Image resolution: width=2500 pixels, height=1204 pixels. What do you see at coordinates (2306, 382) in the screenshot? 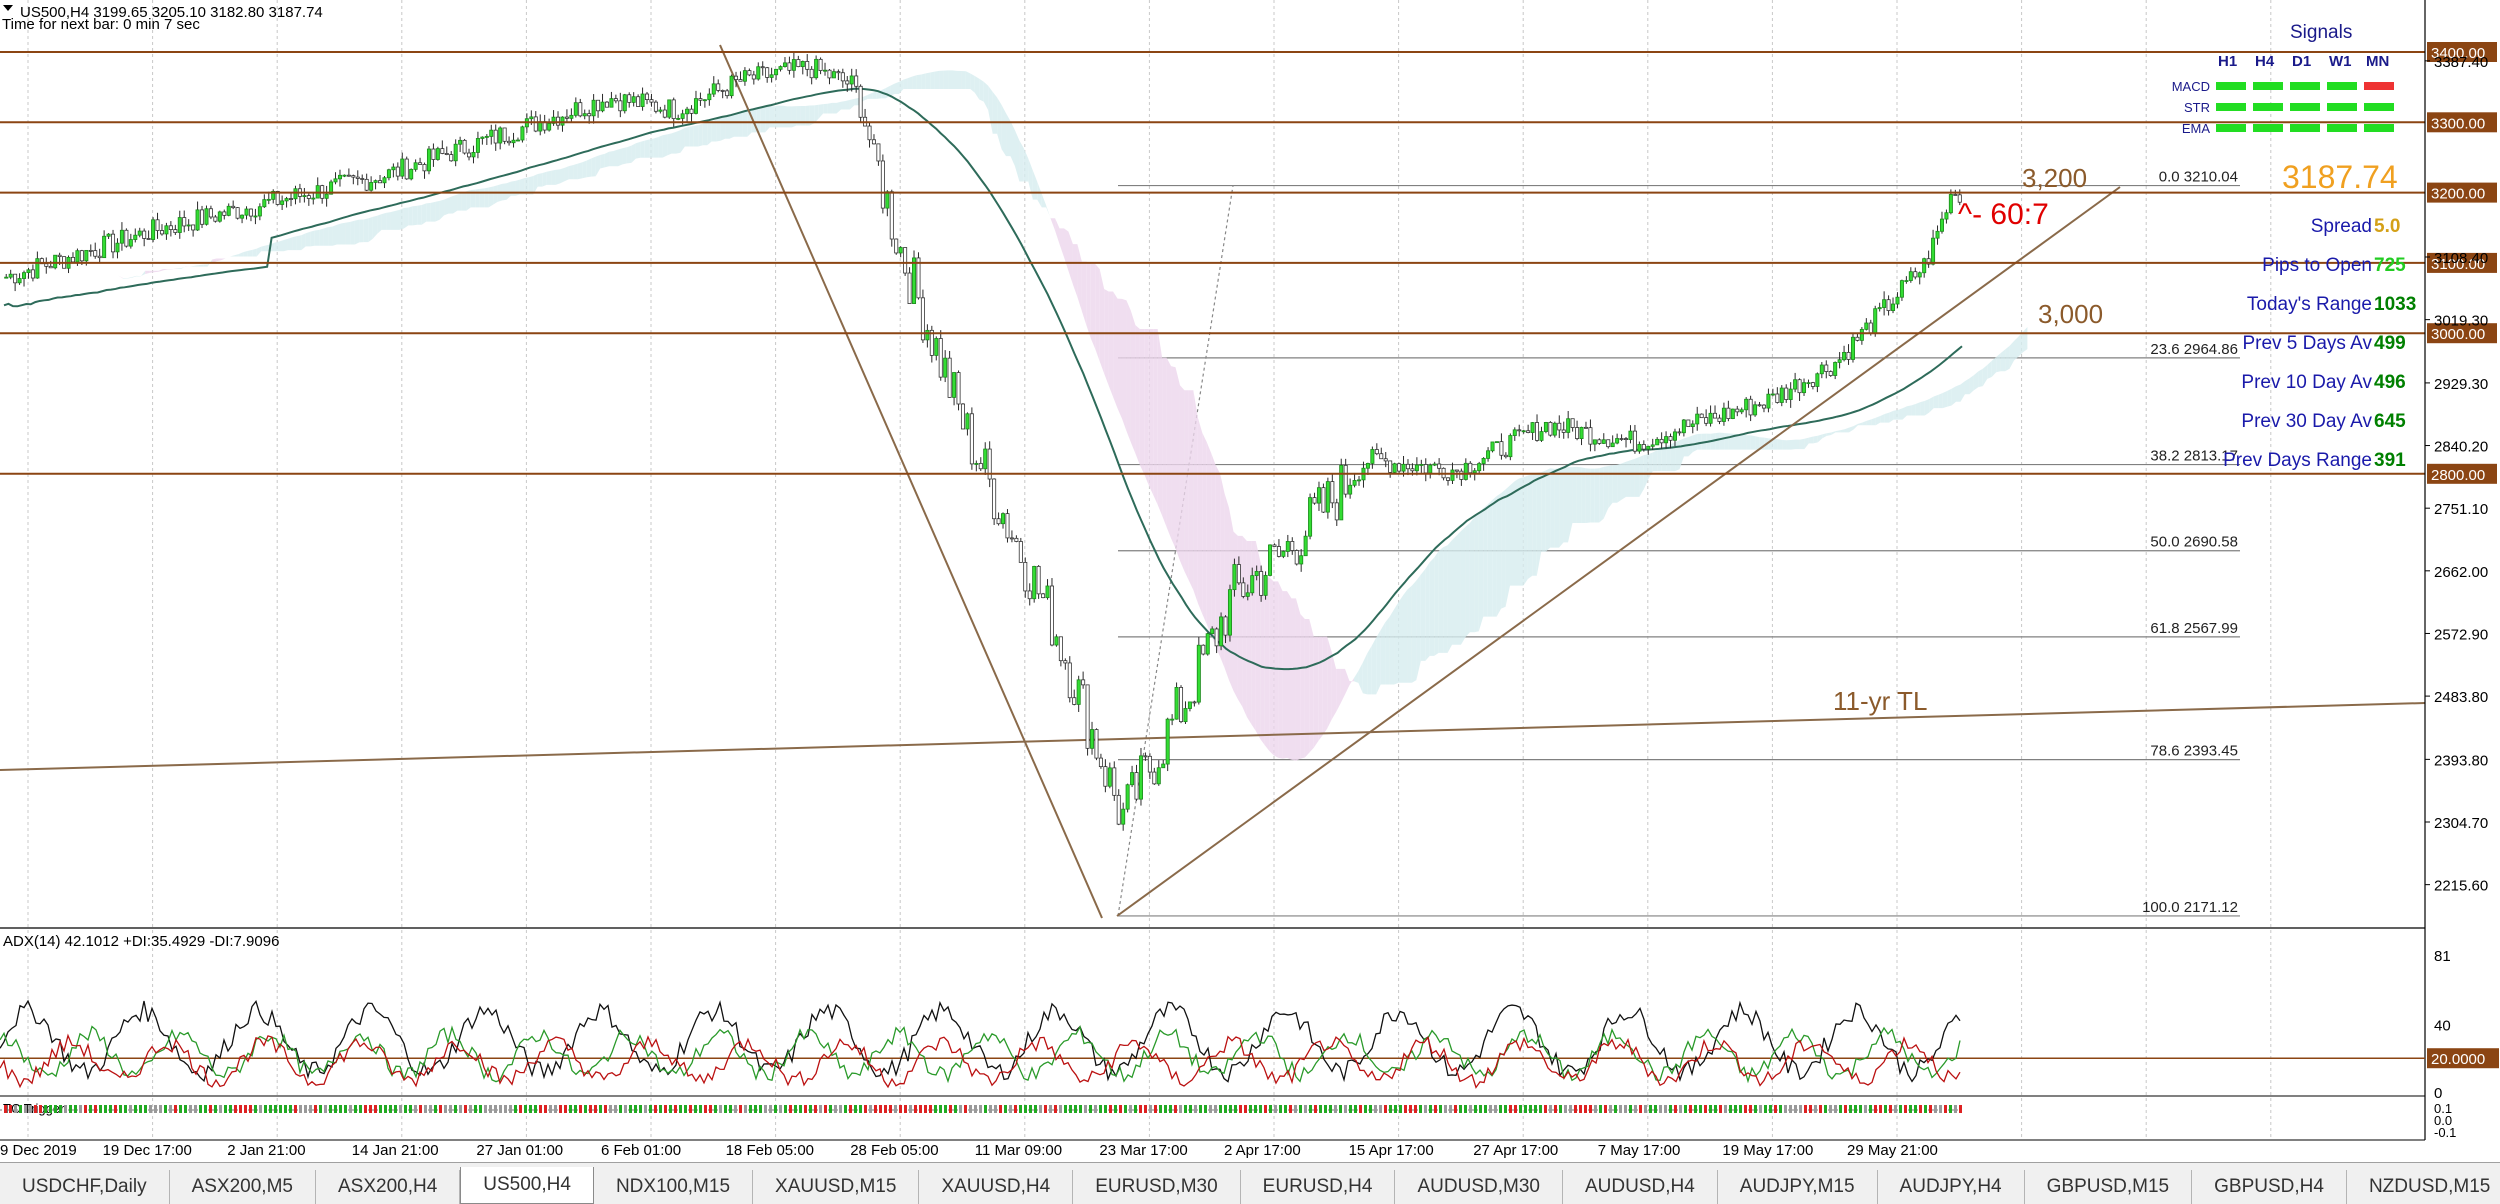
I see `stat-label: Prev 10 Day Av` at bounding box center [2306, 382].